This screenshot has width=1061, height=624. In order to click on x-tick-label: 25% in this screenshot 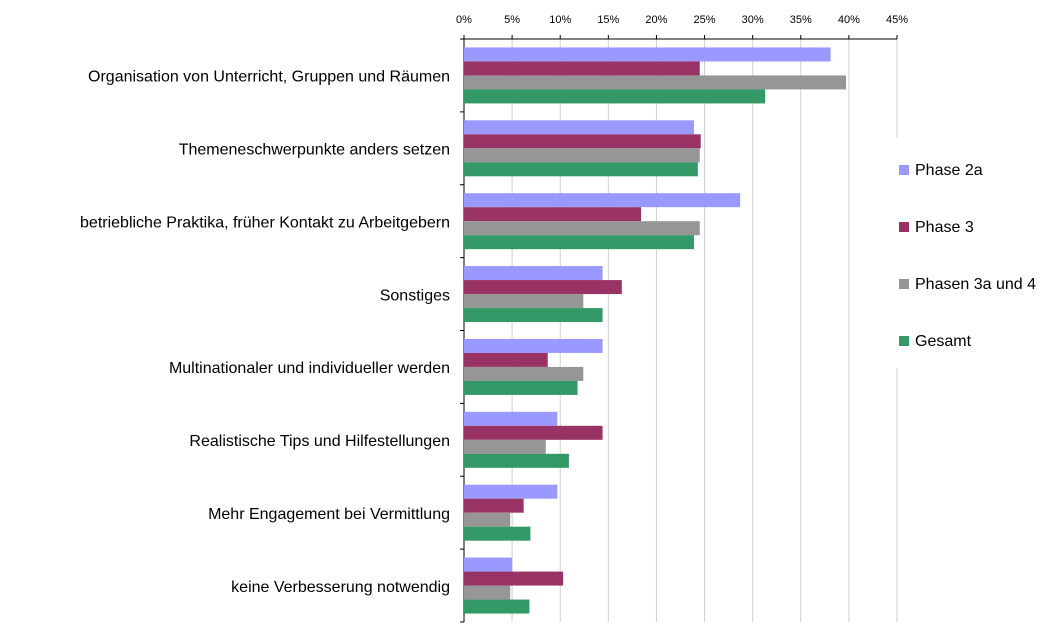, I will do `click(705, 20)`.